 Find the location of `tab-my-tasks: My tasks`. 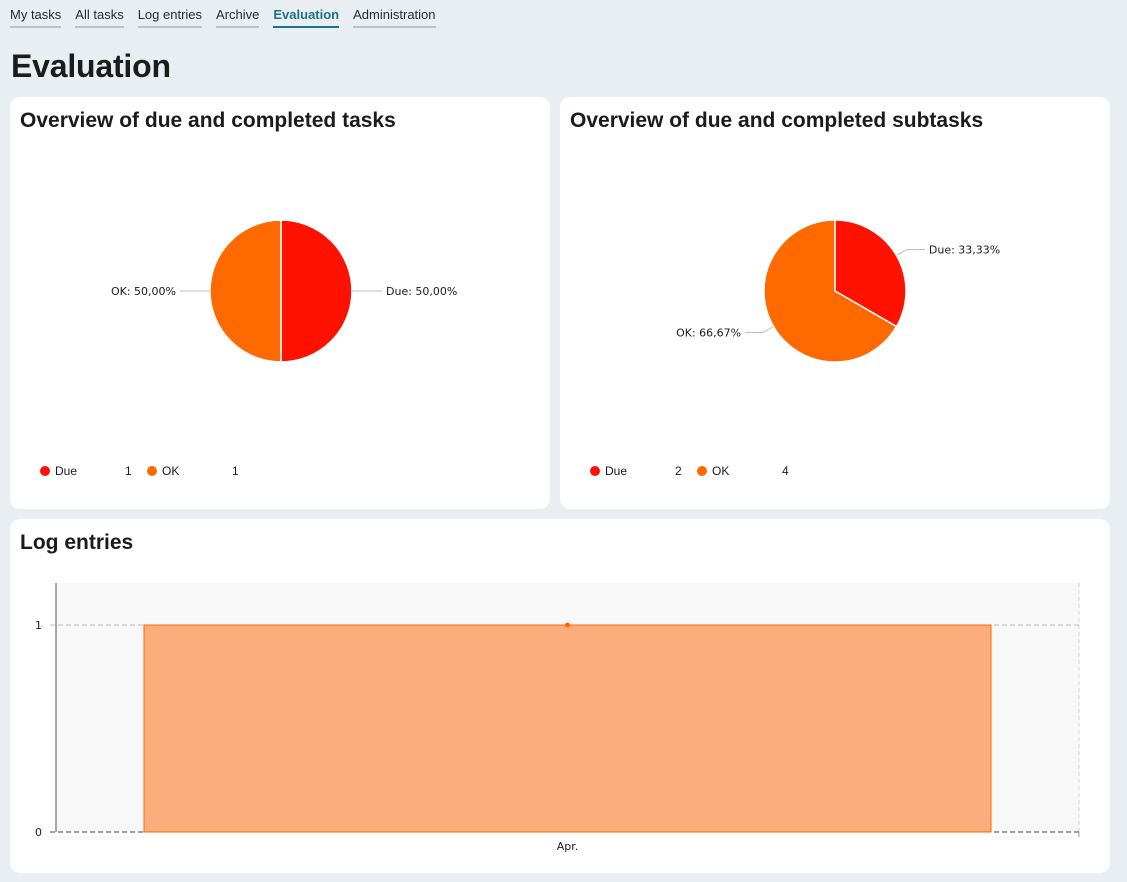

tab-my-tasks: My tasks is located at coordinates (36, 17).